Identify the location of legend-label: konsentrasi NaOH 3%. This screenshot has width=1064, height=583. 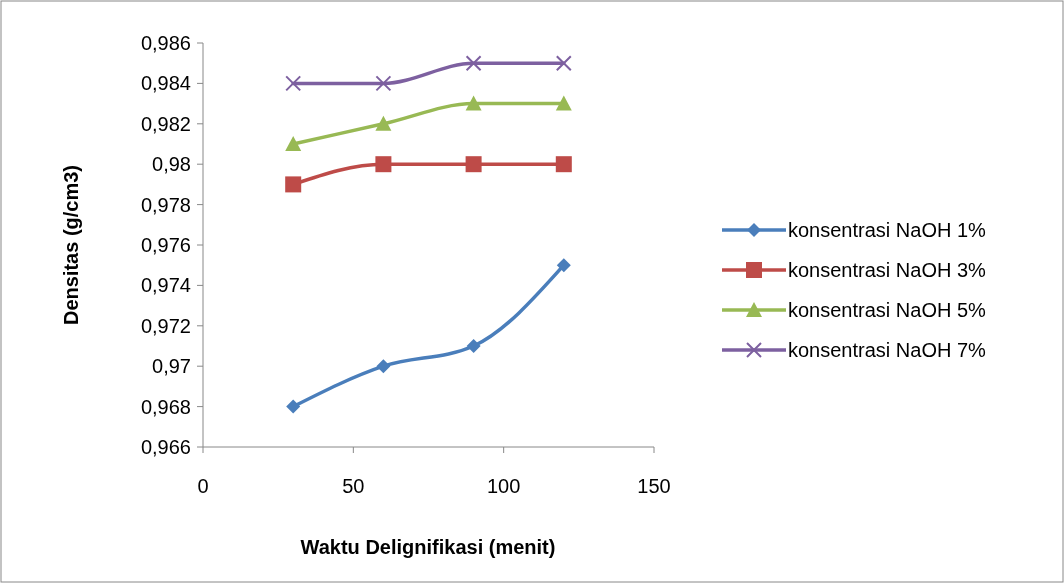
(887, 270).